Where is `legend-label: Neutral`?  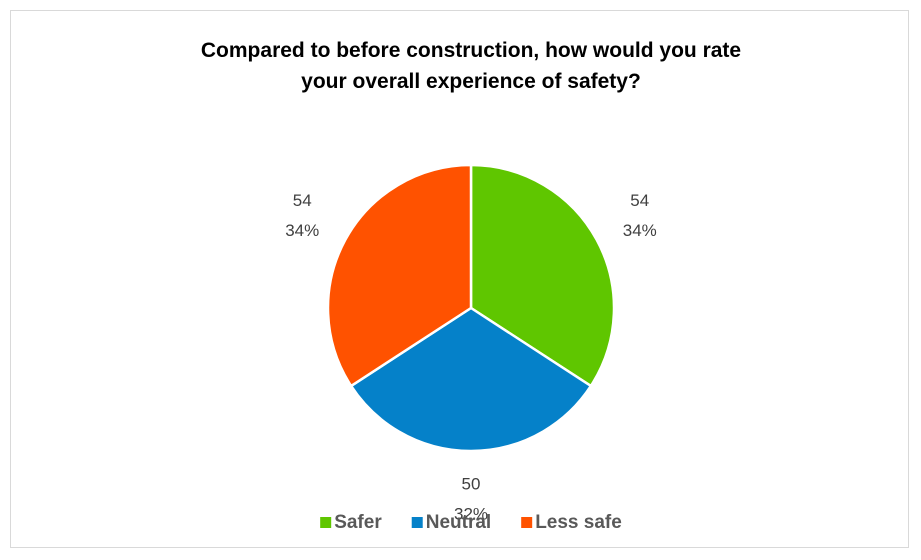 legend-label: Neutral is located at coordinates (458, 522).